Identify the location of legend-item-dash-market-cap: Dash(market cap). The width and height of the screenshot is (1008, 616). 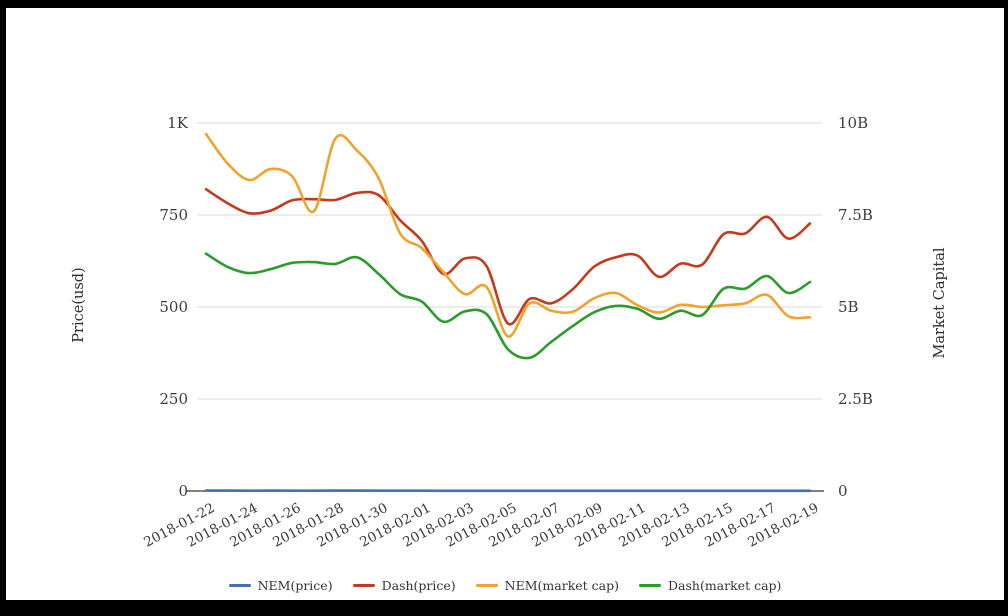
(710, 585).